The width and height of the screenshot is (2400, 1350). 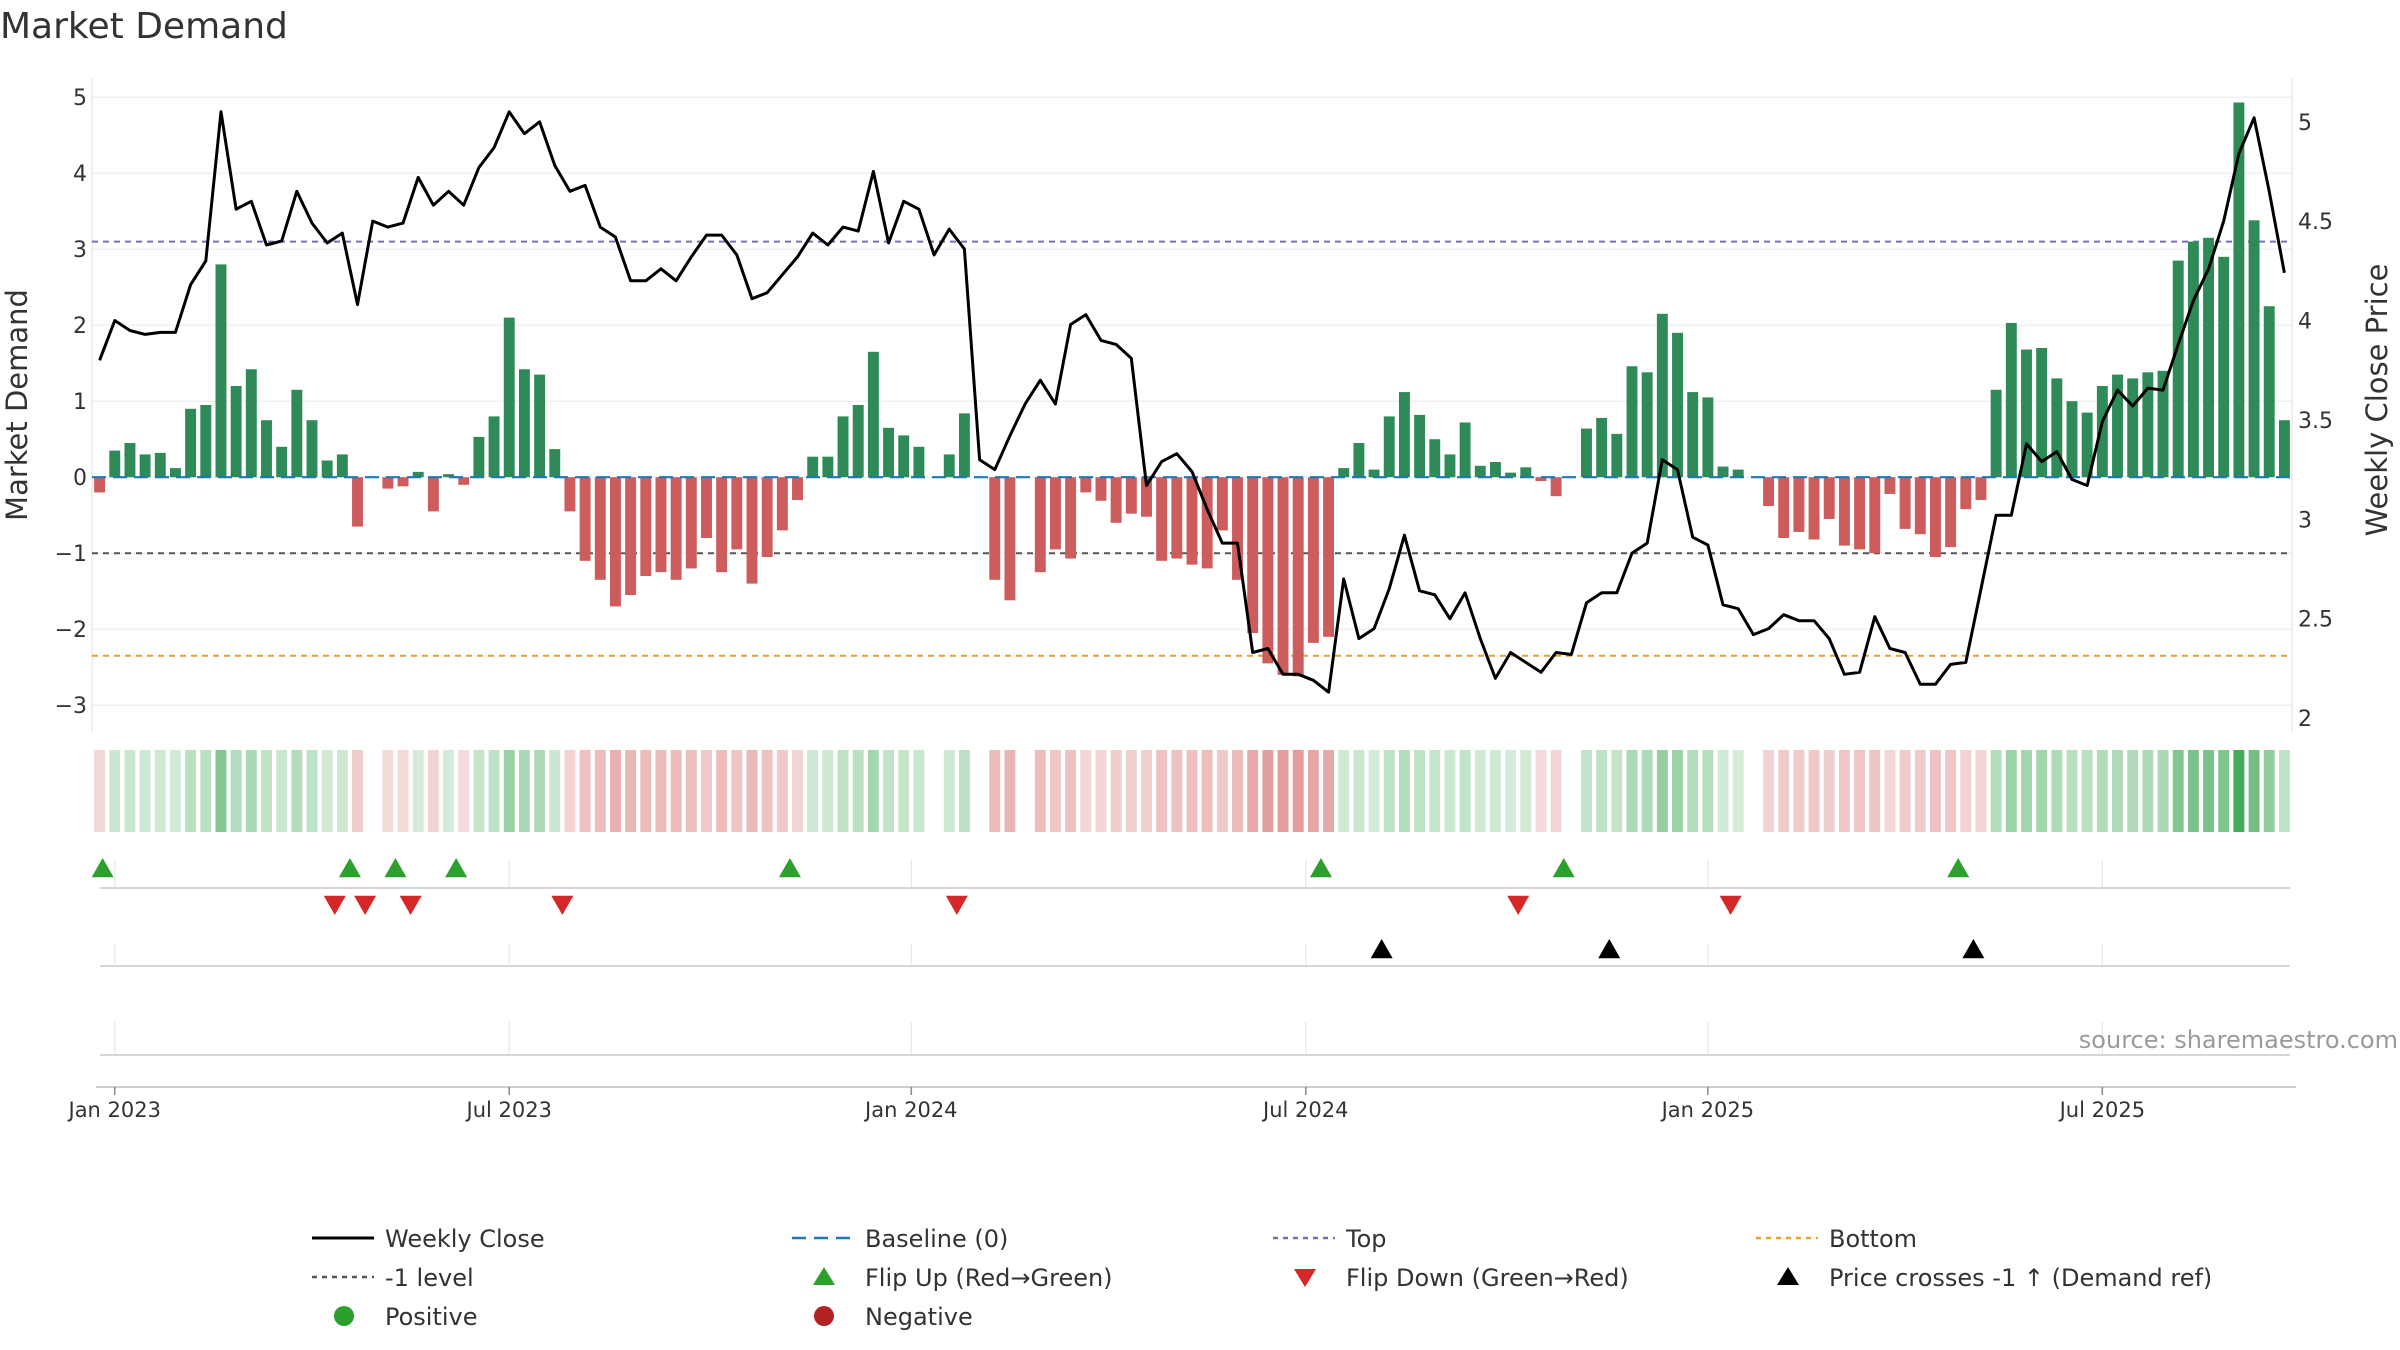 What do you see at coordinates (824, 1316) in the screenshot?
I see `legend-swatch-circle` at bounding box center [824, 1316].